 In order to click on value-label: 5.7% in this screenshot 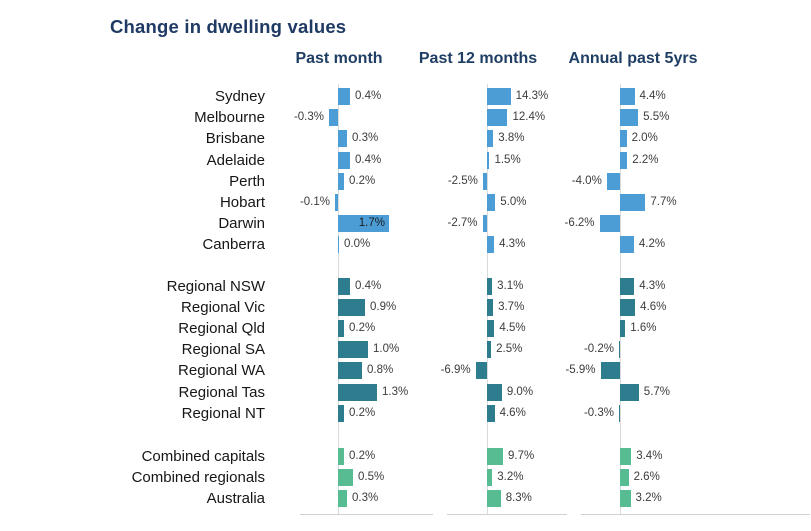, I will do `click(657, 391)`.